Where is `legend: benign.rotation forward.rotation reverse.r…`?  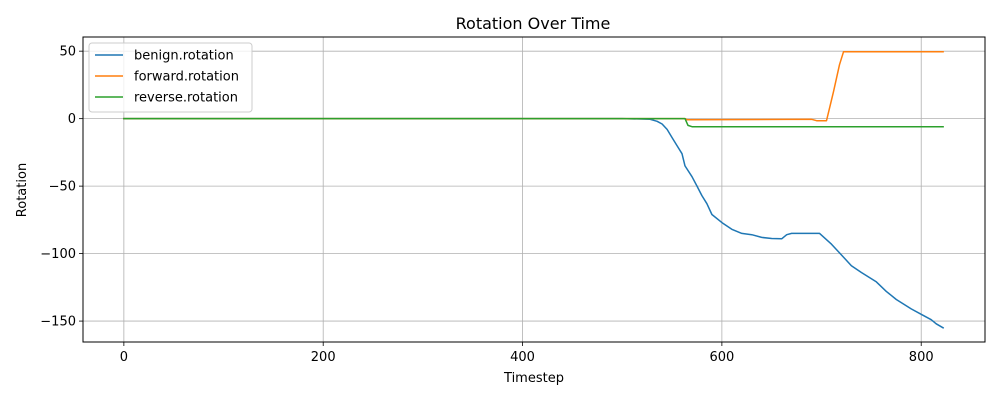 legend: benign.rotation forward.rotation reverse.r… is located at coordinates (170, 77).